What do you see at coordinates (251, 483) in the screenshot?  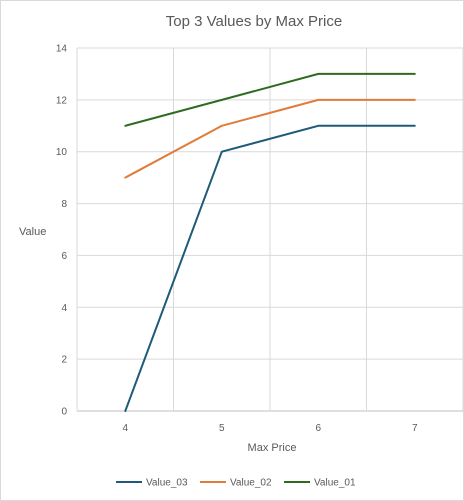 I see `legend-label: Value_02` at bounding box center [251, 483].